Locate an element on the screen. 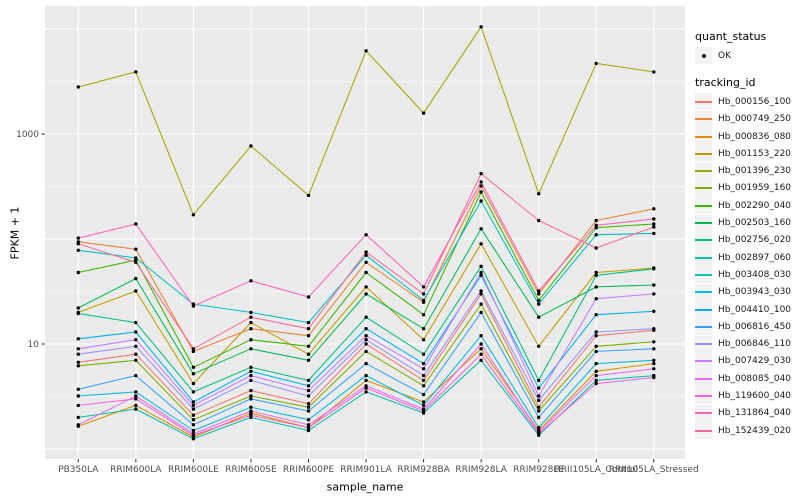 The width and height of the screenshot is (800, 500). legend-label: Hb_000836_080 is located at coordinates (755, 136).